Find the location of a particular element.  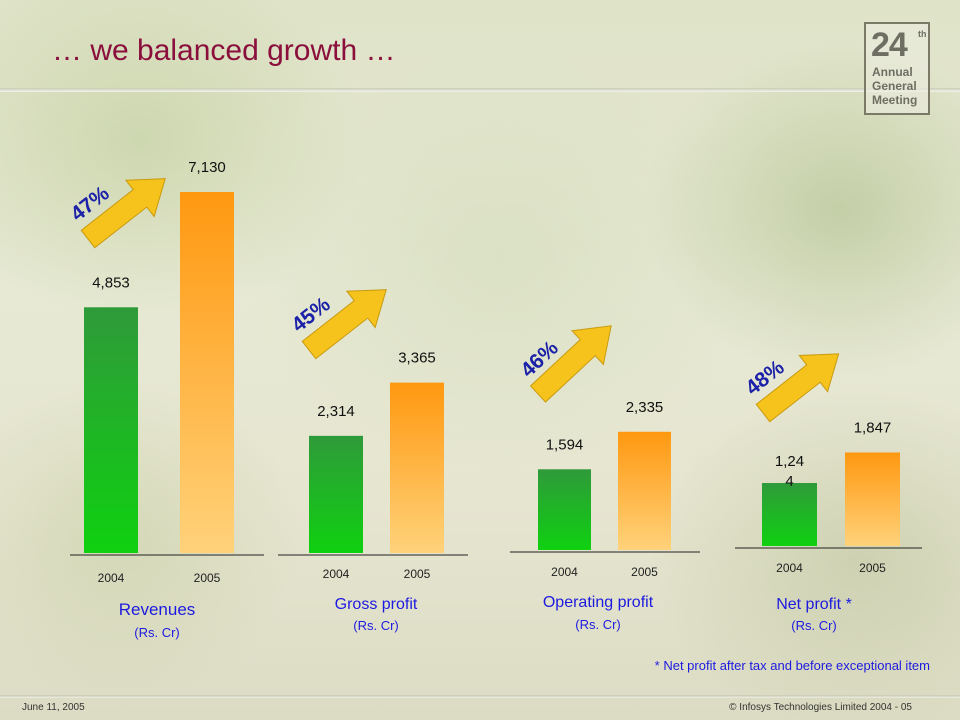

footer-divider is located at coordinates (480, 696).